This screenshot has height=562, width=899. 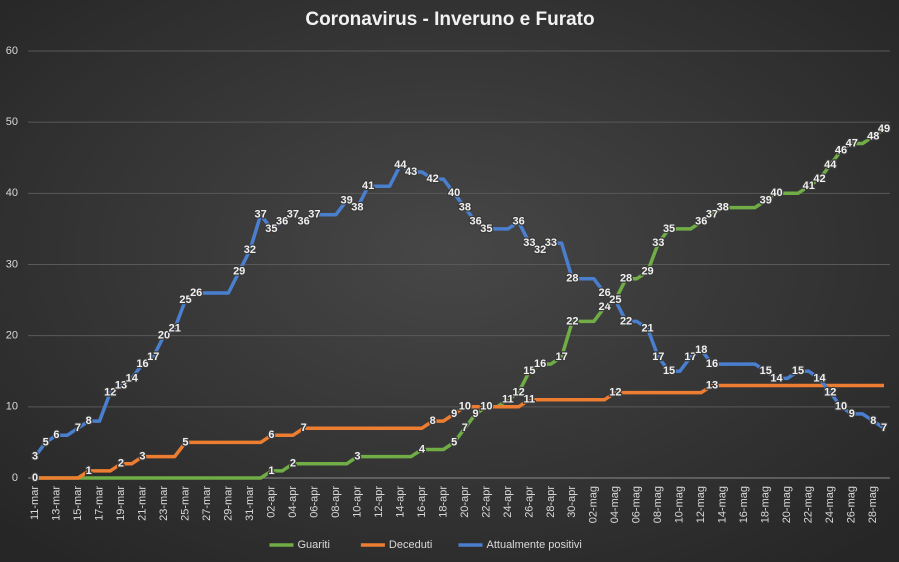 What do you see at coordinates (314, 502) in the screenshot?
I see `x-tick-label: 06-apr` at bounding box center [314, 502].